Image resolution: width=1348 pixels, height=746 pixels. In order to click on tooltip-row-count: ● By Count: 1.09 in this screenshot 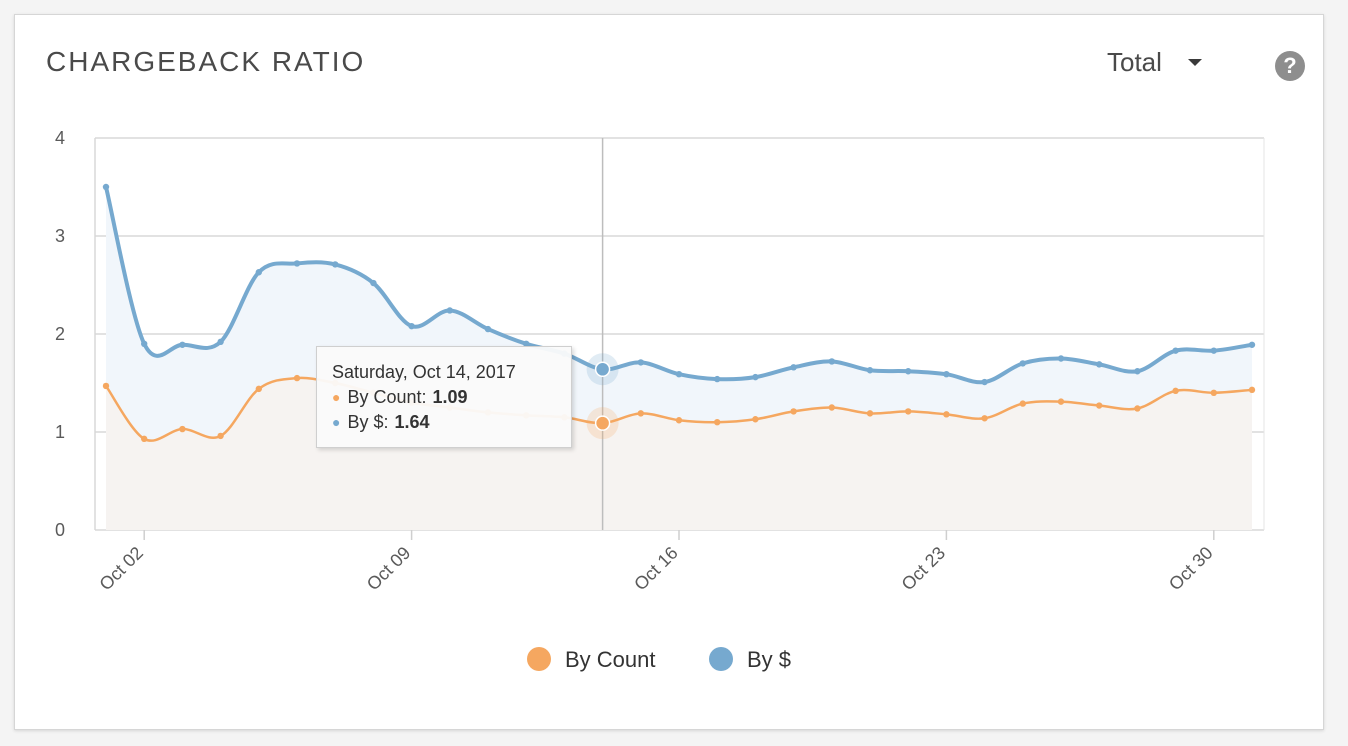, I will do `click(444, 397)`.